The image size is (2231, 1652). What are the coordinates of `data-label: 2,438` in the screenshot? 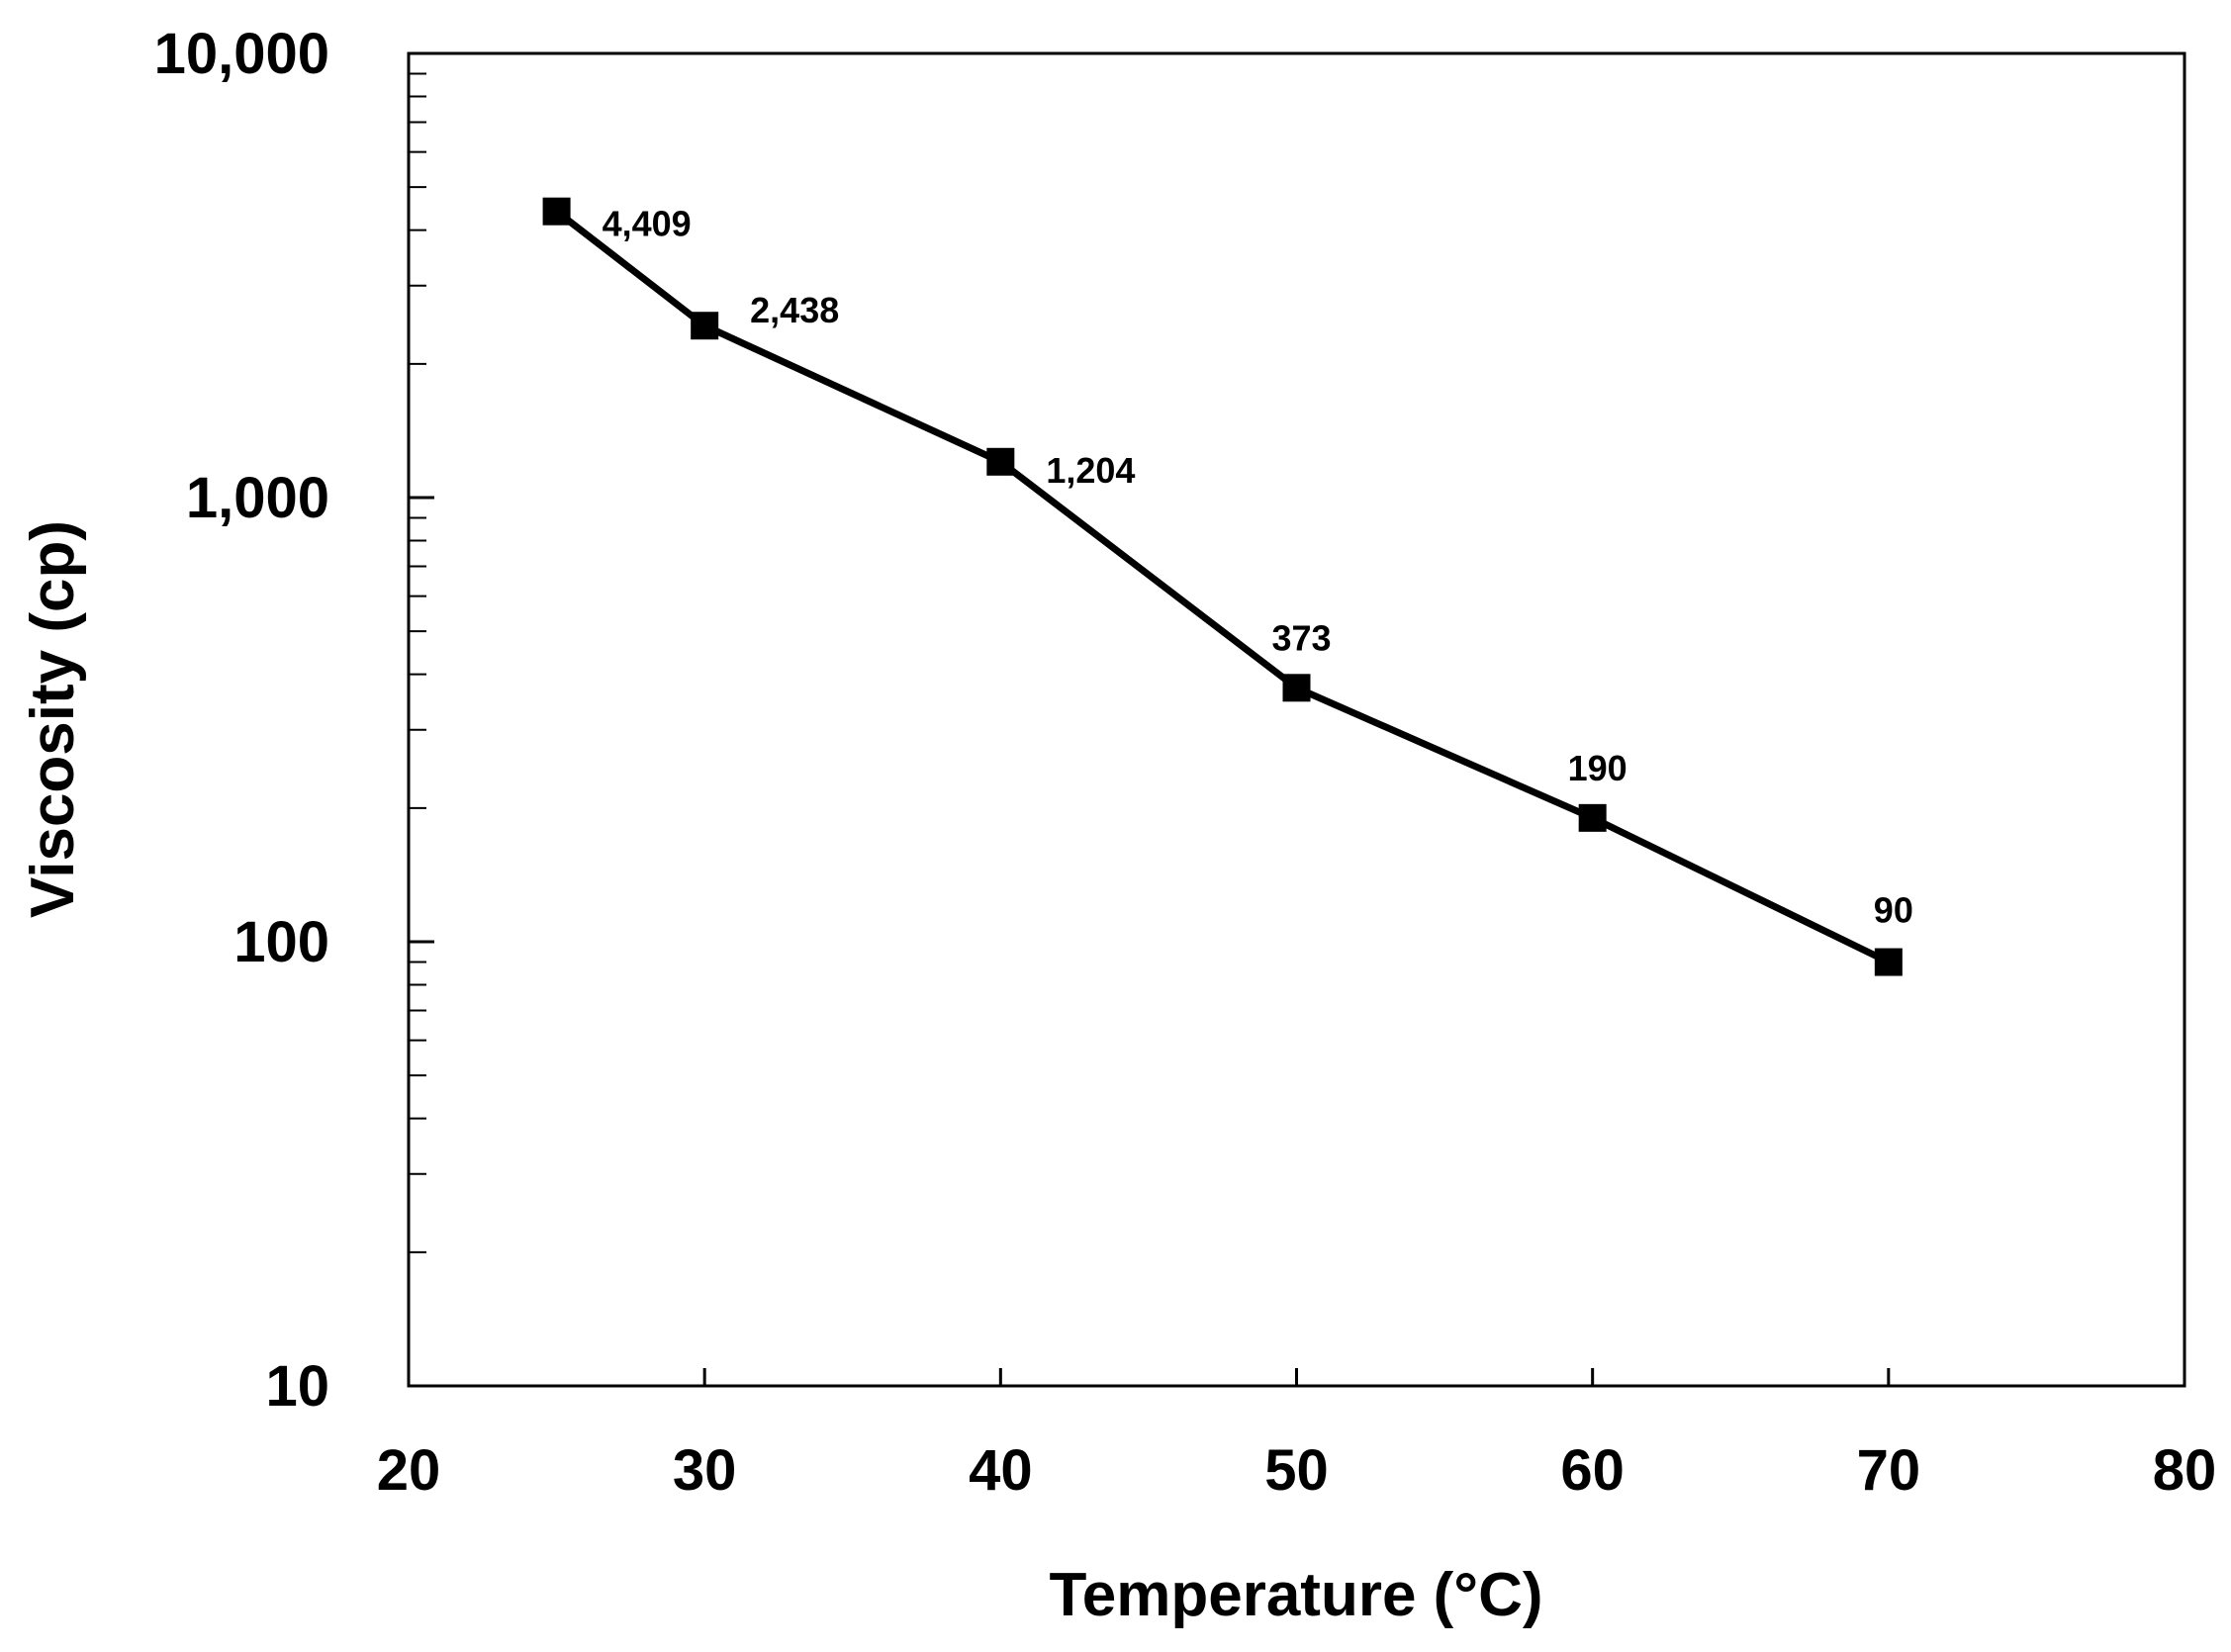 It's located at (794, 310).